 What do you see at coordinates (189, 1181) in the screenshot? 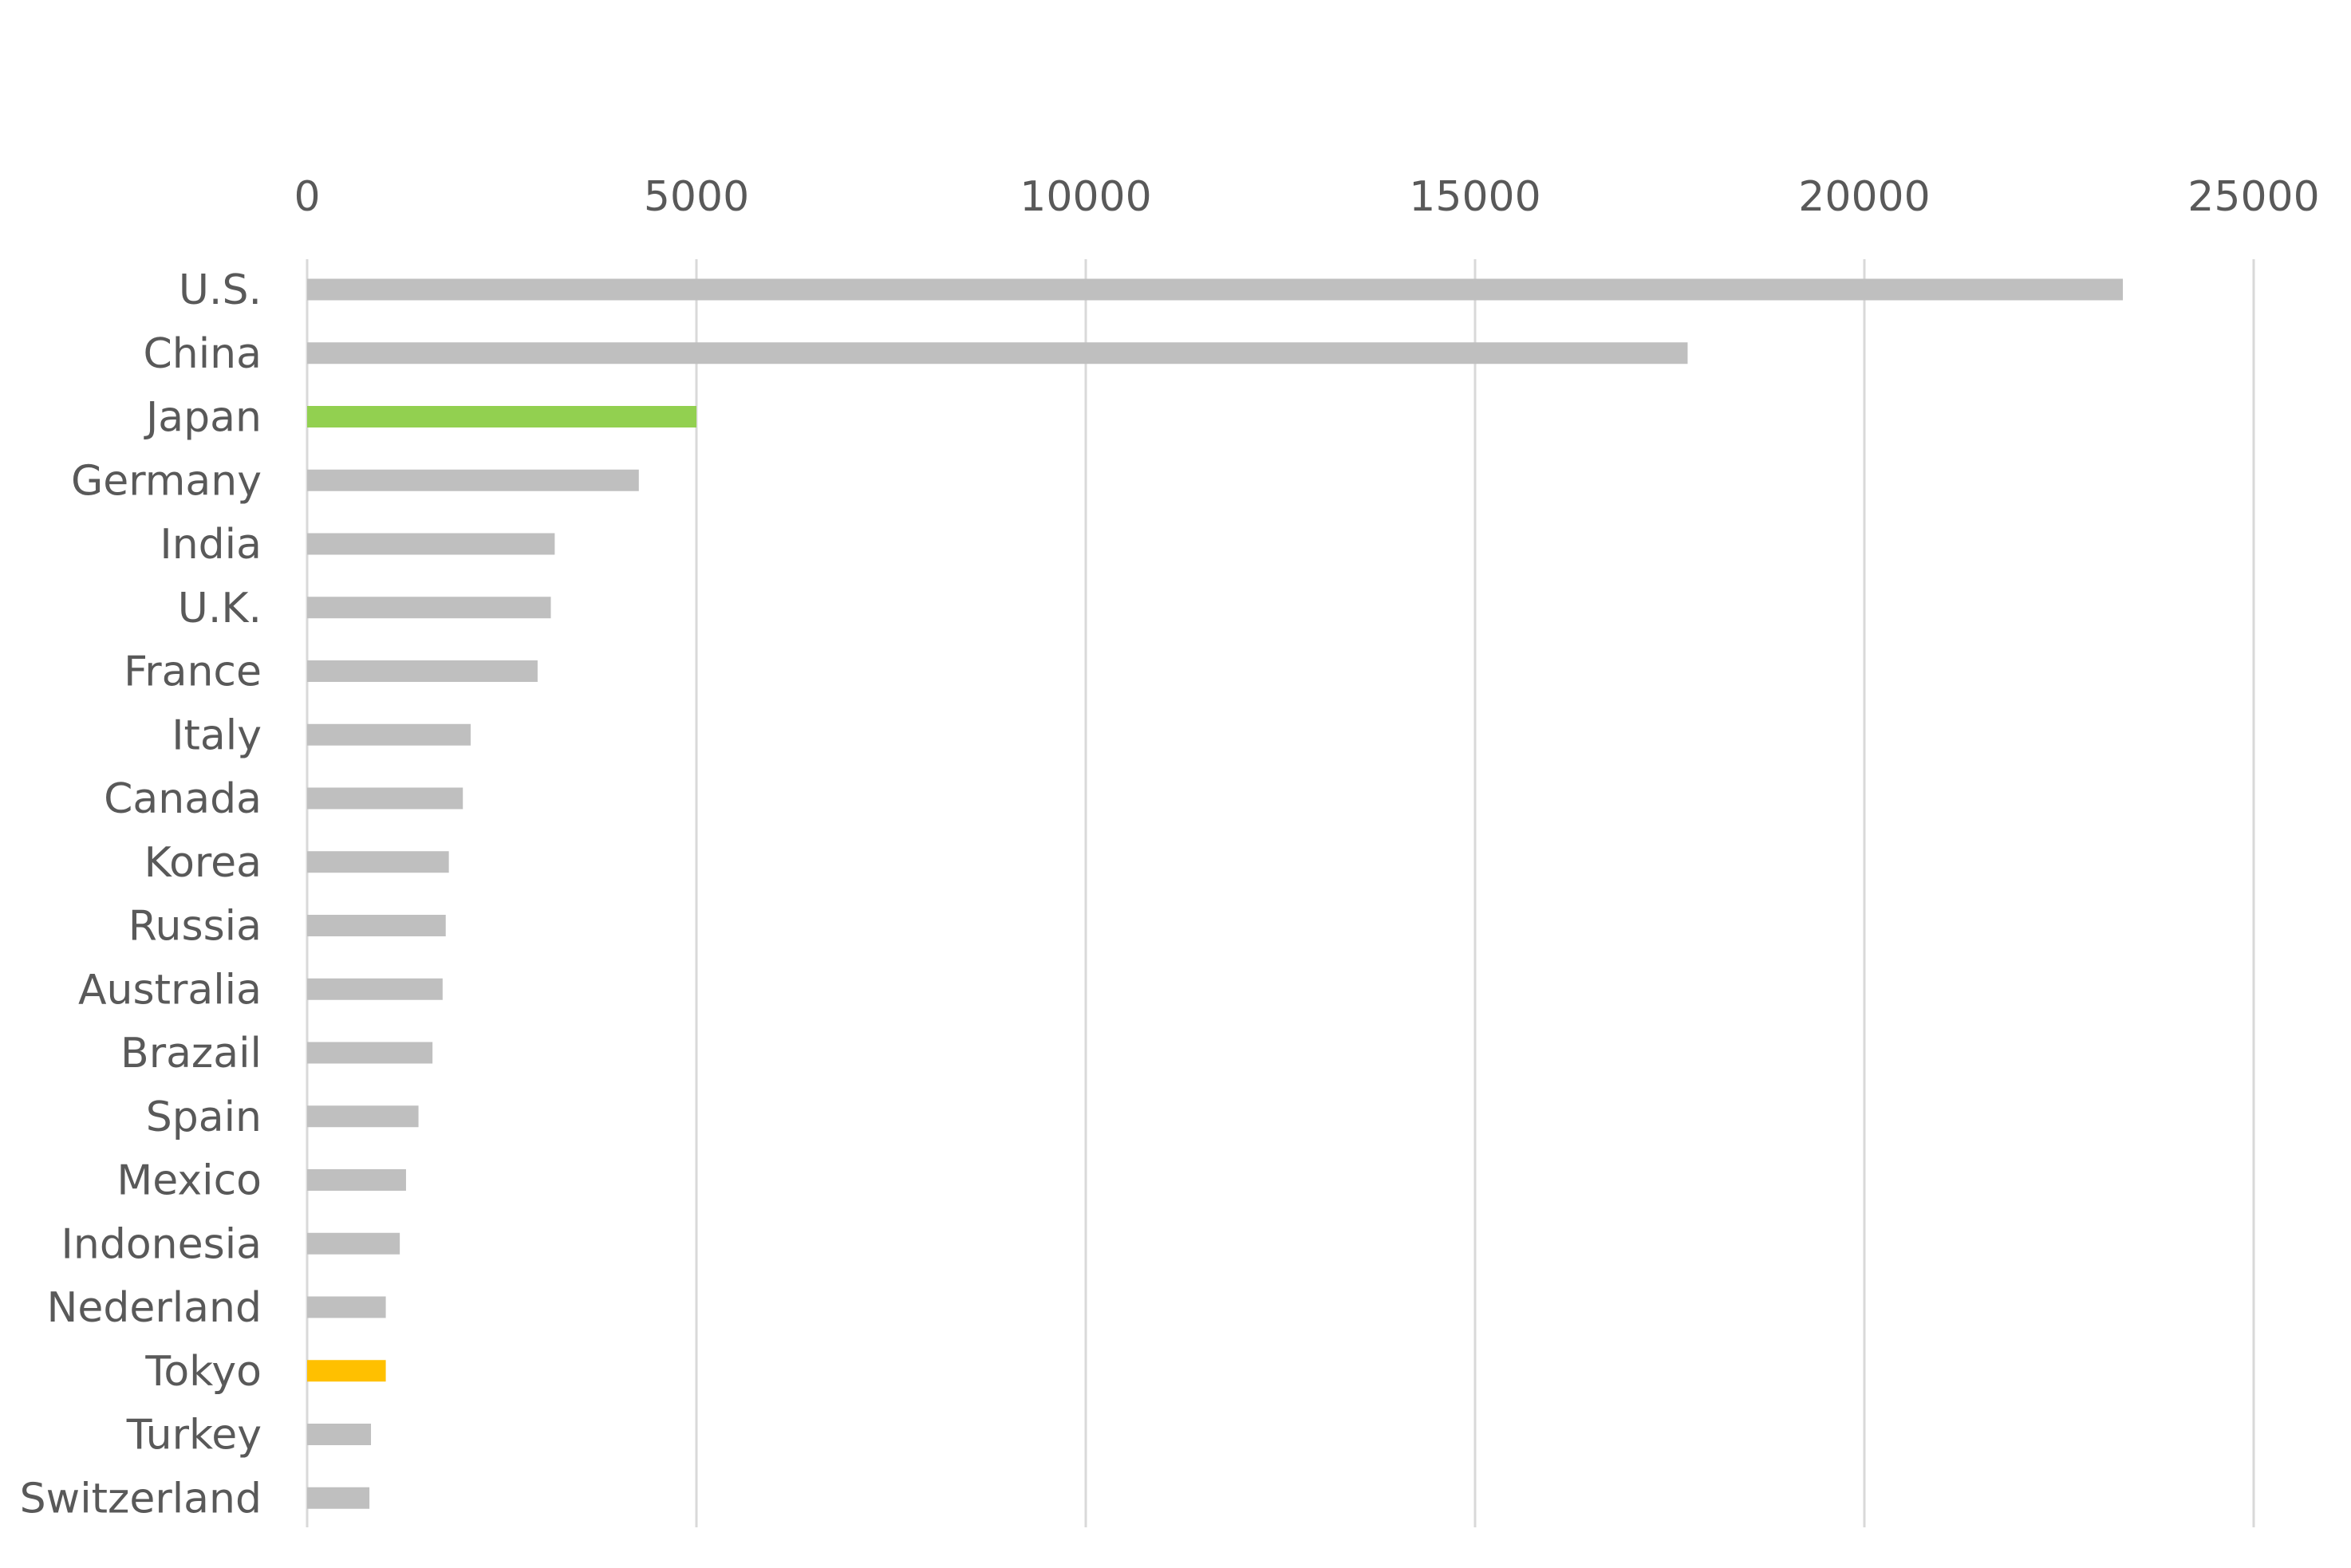
I see `category-label-mexico: Mexico` at bounding box center [189, 1181].